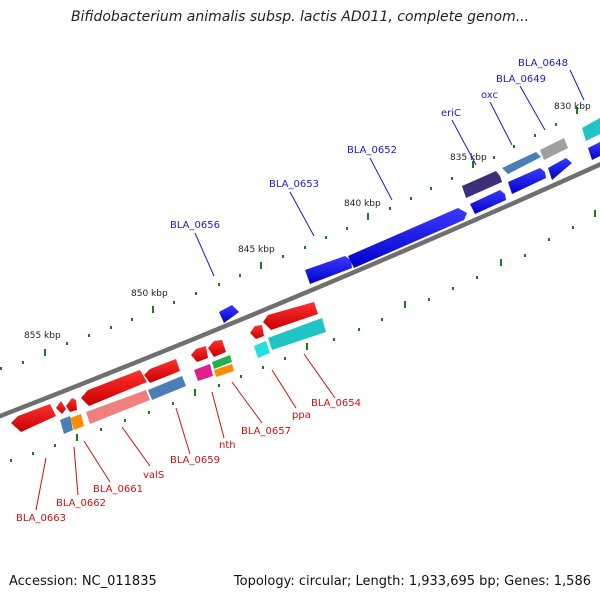  What do you see at coordinates (199, 354) in the screenshot?
I see `gene-nth` at bounding box center [199, 354].